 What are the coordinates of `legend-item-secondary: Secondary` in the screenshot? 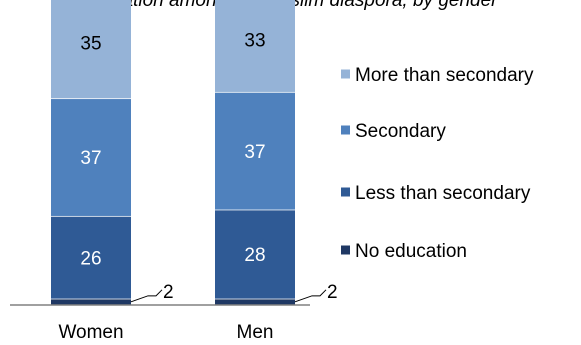 It's located at (393, 131).